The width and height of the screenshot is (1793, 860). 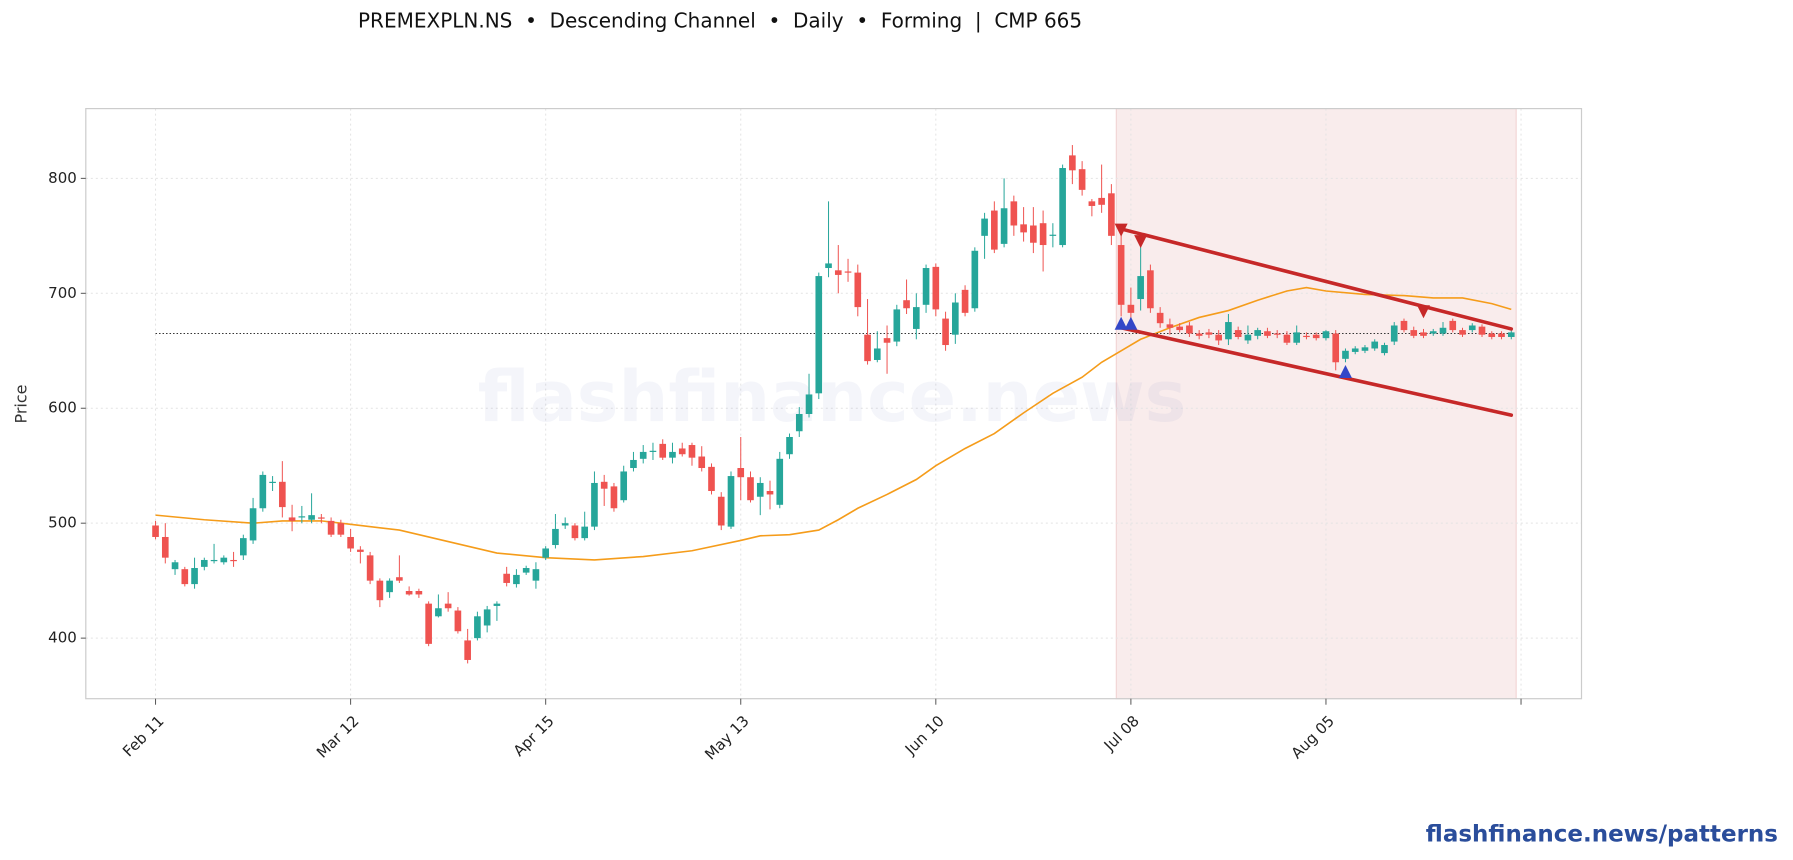 I want to click on y-tick-label: 800, so click(x=62, y=178).